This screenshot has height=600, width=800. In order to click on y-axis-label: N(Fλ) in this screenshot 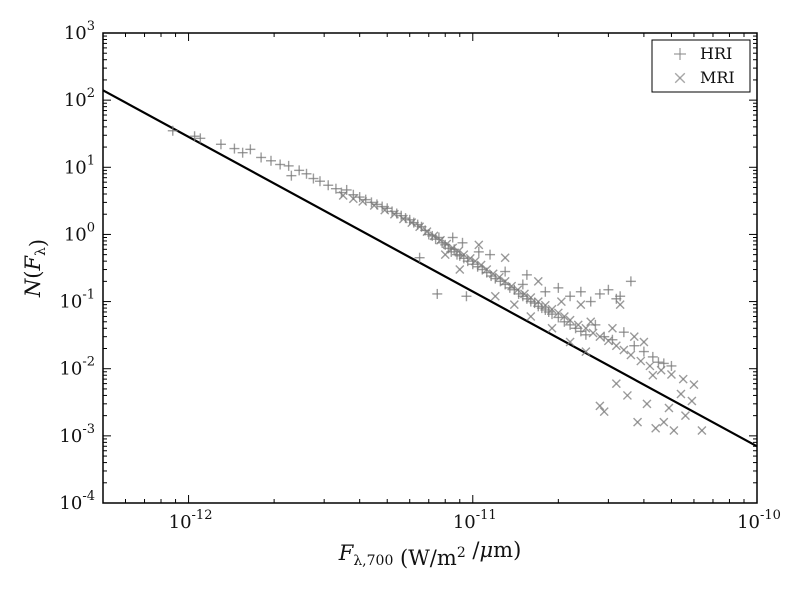, I will do `click(35, 268)`.